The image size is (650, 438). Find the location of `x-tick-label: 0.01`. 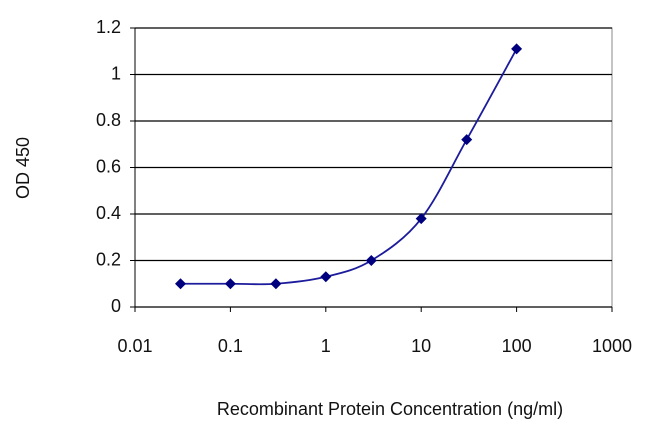

x-tick-label: 0.01 is located at coordinates (134, 346).